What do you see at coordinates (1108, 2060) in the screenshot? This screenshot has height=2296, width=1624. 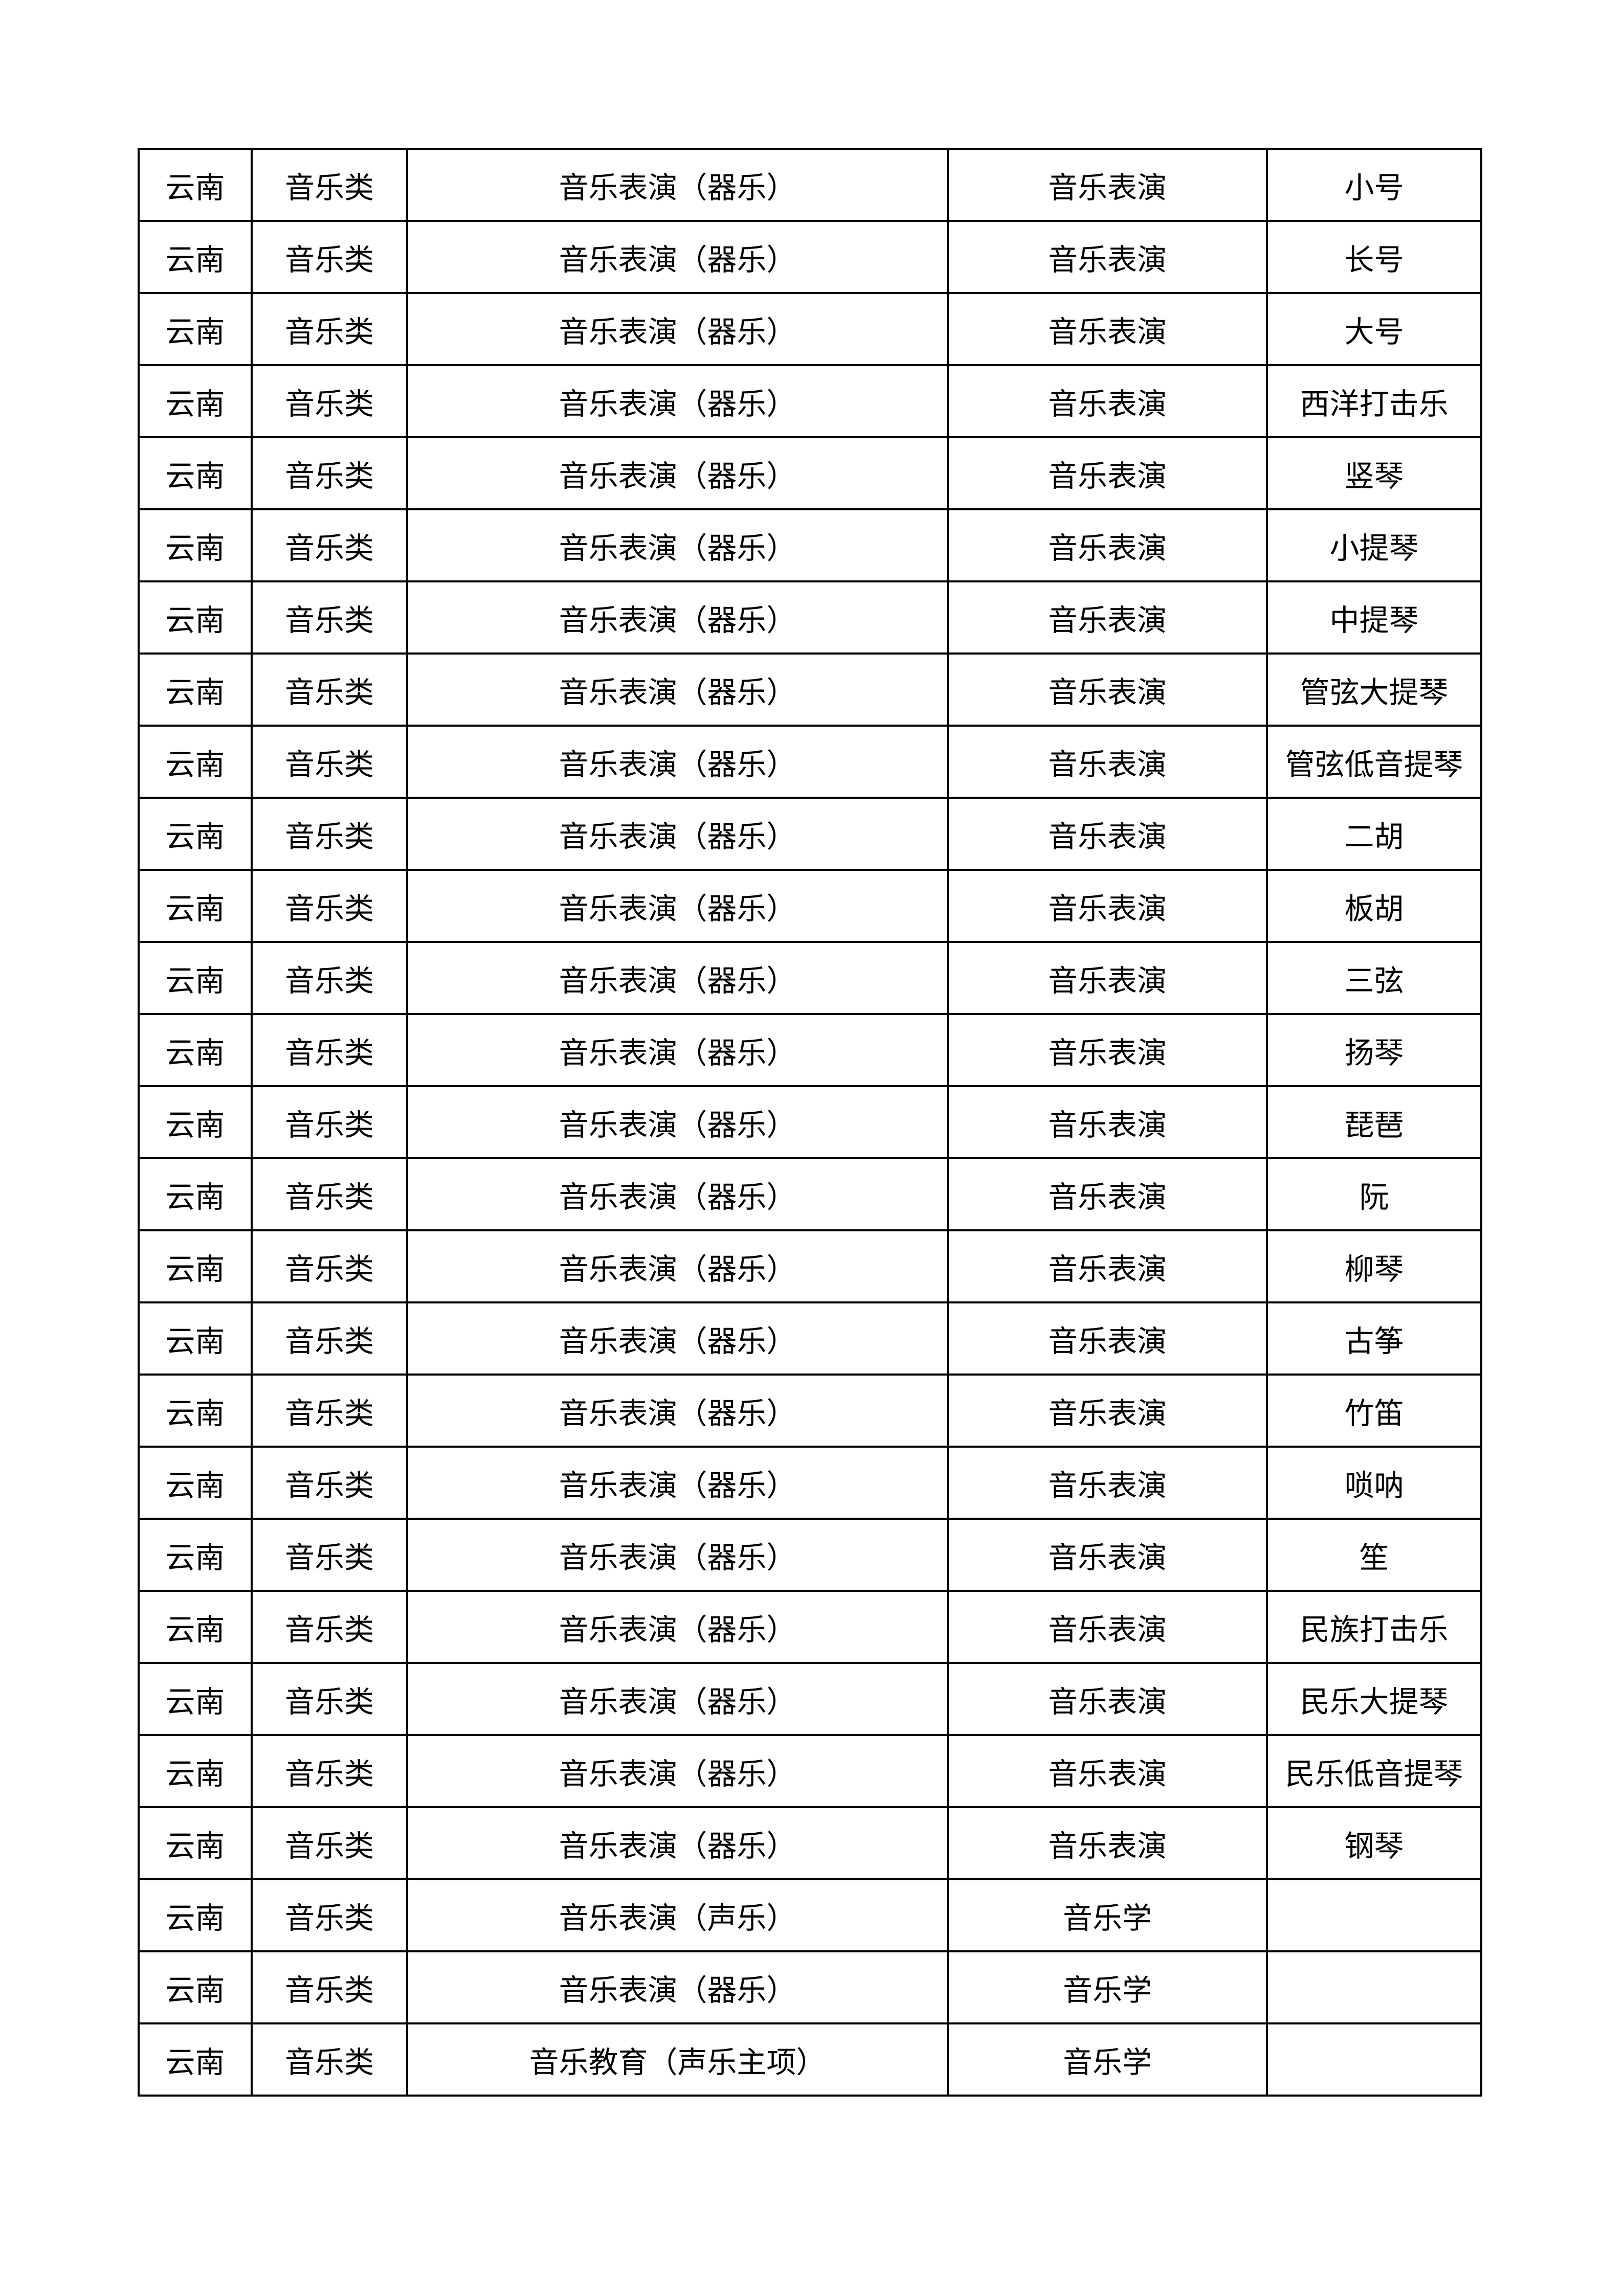 I see `subject-cell: 音乐学` at bounding box center [1108, 2060].